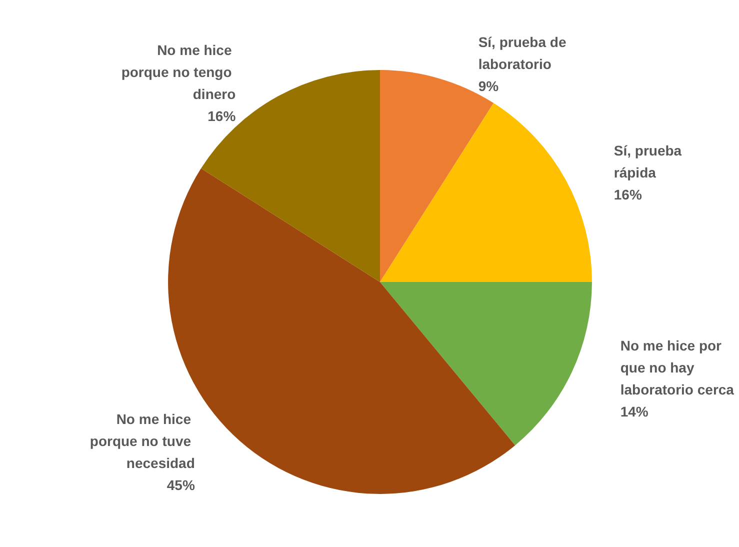 This screenshot has width=739, height=547. I want to click on data-label: 45%, so click(181, 485).